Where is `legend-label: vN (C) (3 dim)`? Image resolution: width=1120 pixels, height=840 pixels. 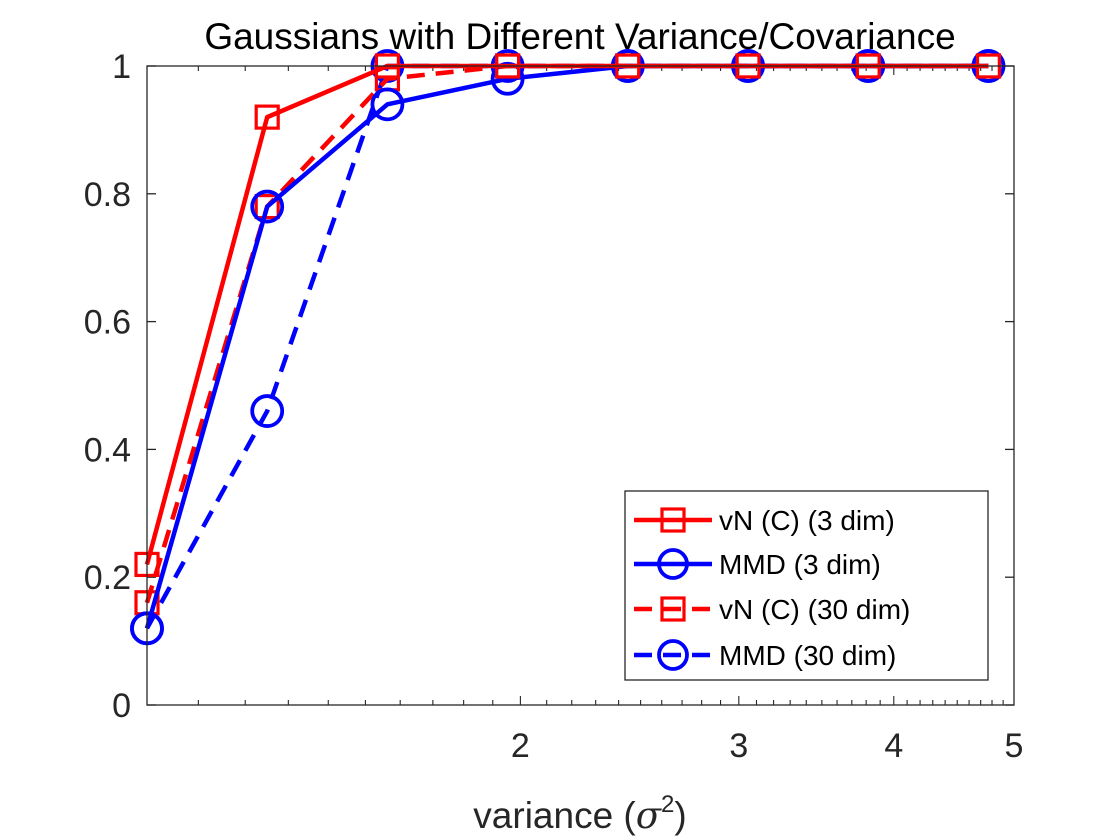
legend-label: vN (C) (3 dim) is located at coordinates (807, 520).